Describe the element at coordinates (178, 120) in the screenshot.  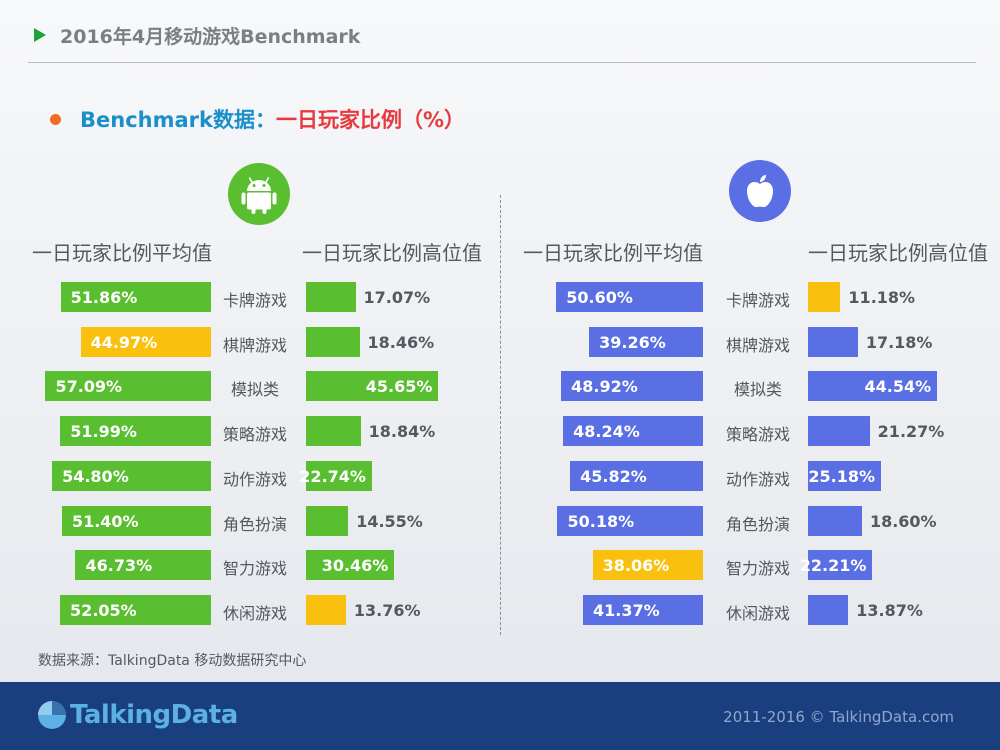
I see `section-title-part1: Benchmark数据：` at that location.